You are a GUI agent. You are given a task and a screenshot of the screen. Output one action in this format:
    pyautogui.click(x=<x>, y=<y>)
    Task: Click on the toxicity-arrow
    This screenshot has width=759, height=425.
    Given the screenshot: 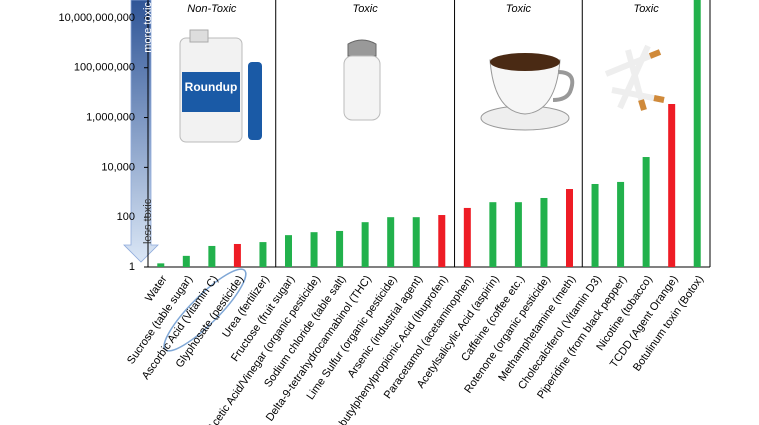 What is the action you would take?
    pyautogui.click(x=141, y=131)
    